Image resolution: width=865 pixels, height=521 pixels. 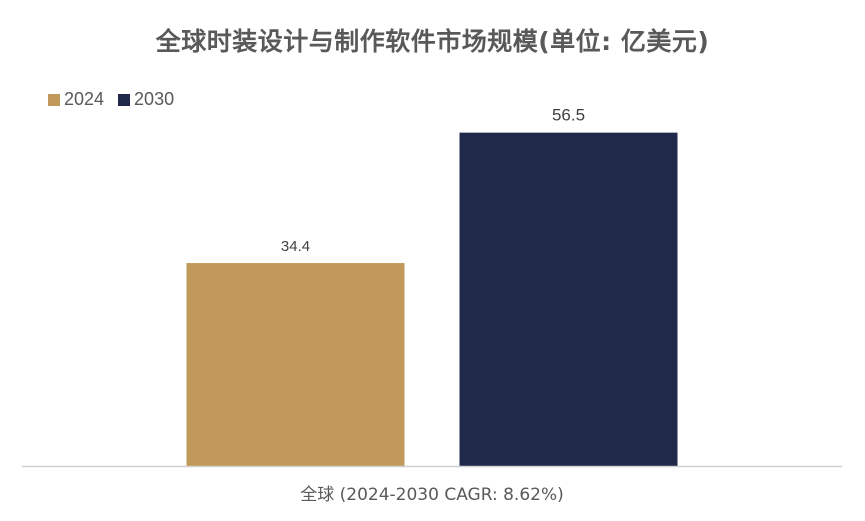 I want to click on chart-title: 全球时装设计与制作软件市场规模(单位: 亿美元), so click(x=432, y=41).